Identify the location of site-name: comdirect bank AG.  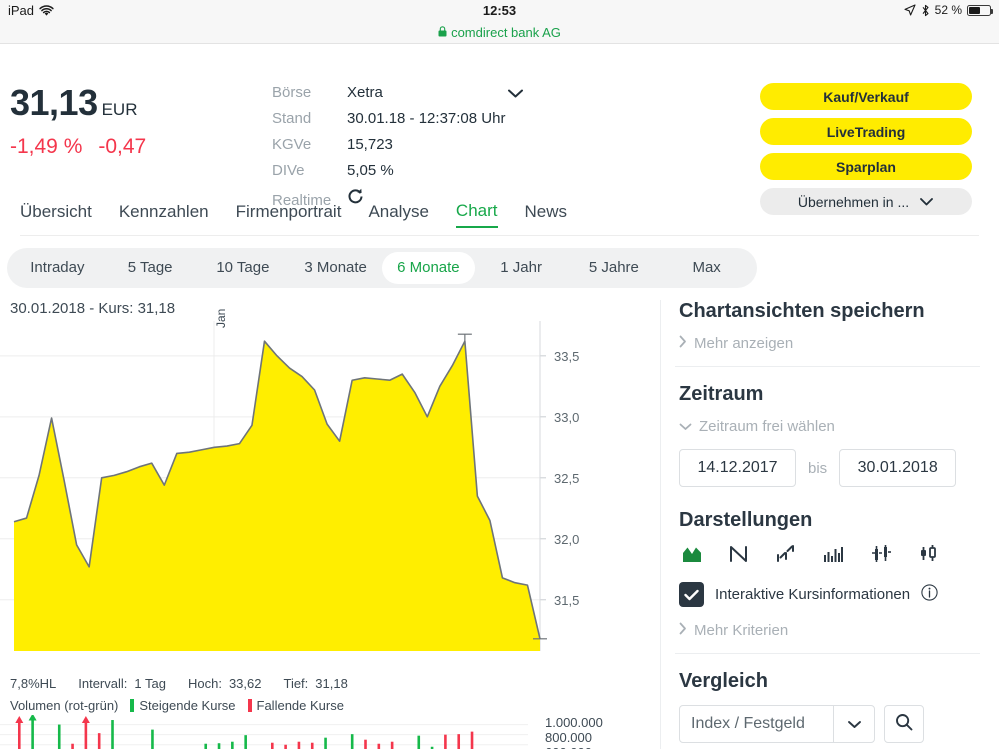
(506, 32).